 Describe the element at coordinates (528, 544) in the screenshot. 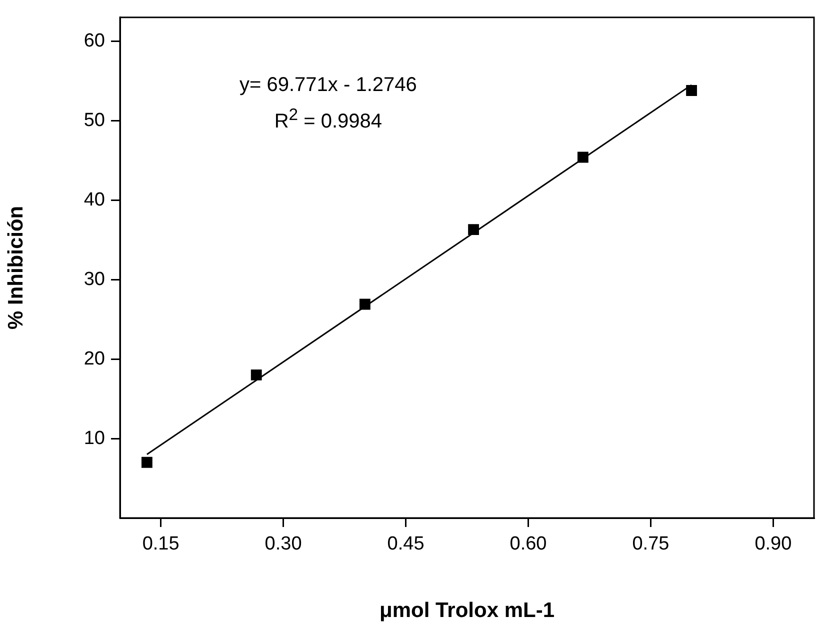

I see `x-tick-label: 0.60` at that location.